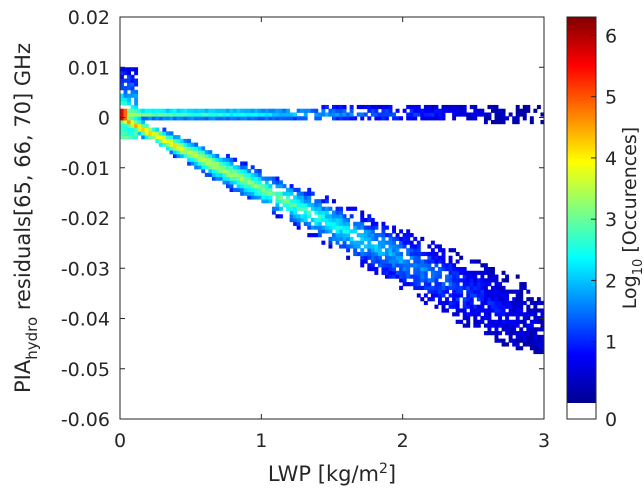 The width and height of the screenshot is (644, 496). What do you see at coordinates (85, 320) in the screenshot?
I see `y-tick-label: -0.04` at bounding box center [85, 320].